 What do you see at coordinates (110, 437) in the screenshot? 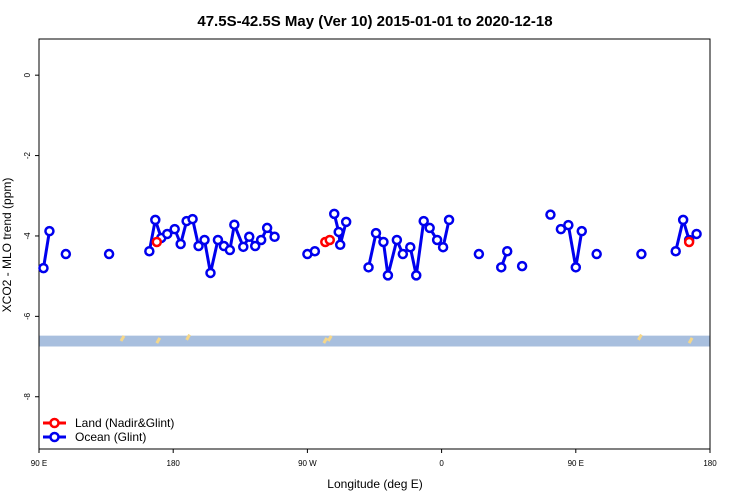
I see `legend-ocean-label: Ocean (Glint)` at bounding box center [110, 437].